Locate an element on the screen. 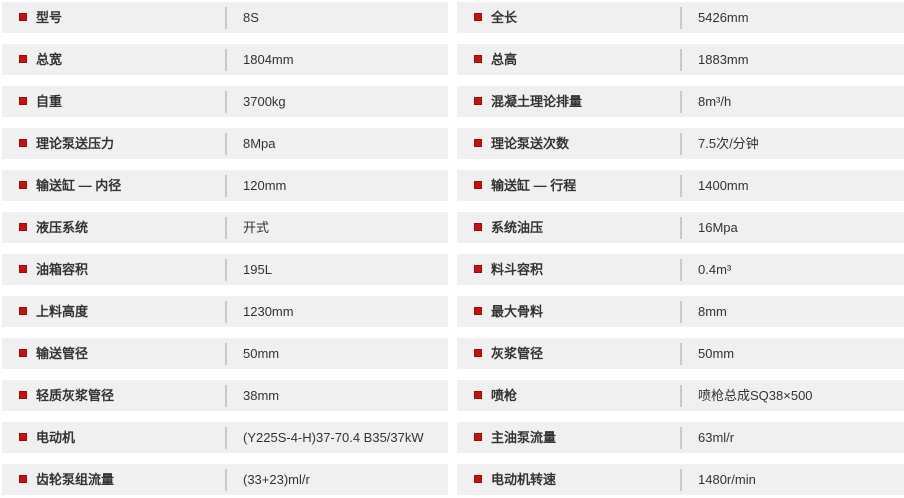 The height and width of the screenshot is (498, 904). spec-label: 全长 is located at coordinates (504, 17).